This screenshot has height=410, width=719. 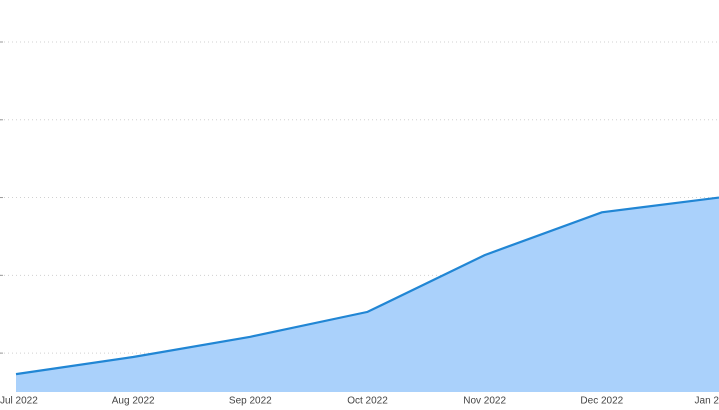 I want to click on x-tick-label: Aug 2022, so click(x=133, y=401).